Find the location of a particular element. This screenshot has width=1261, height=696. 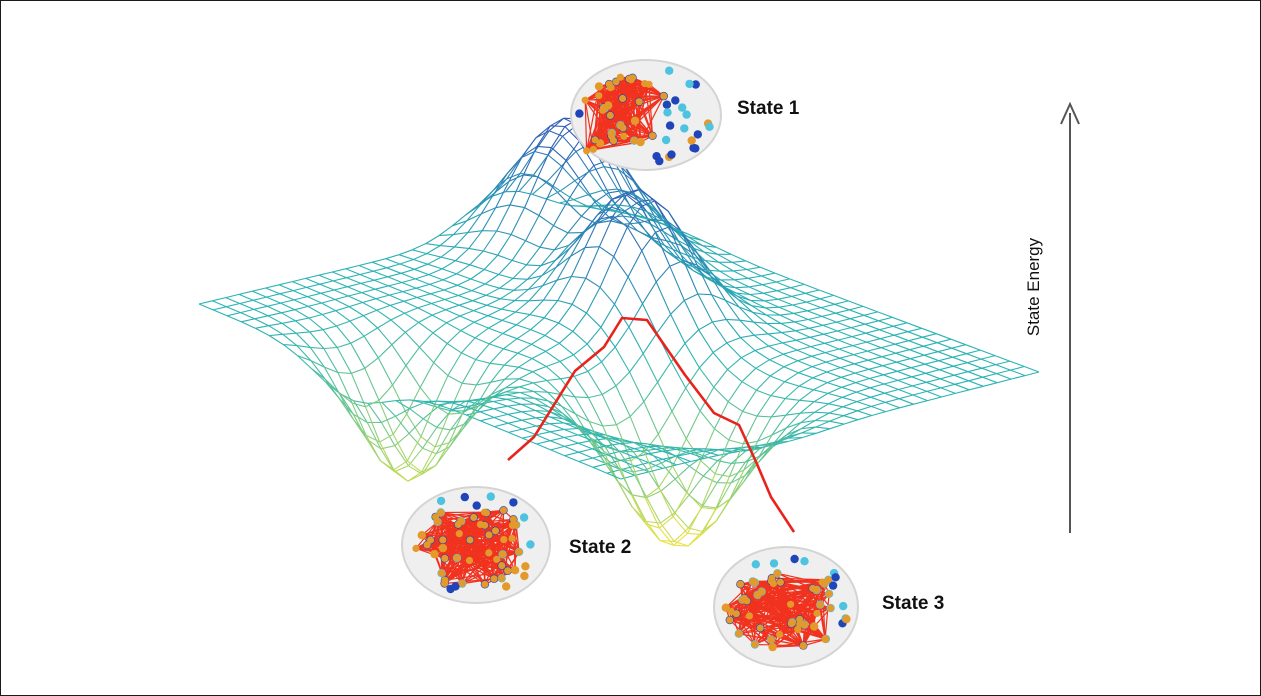

network-edge is located at coordinates (739, 594).